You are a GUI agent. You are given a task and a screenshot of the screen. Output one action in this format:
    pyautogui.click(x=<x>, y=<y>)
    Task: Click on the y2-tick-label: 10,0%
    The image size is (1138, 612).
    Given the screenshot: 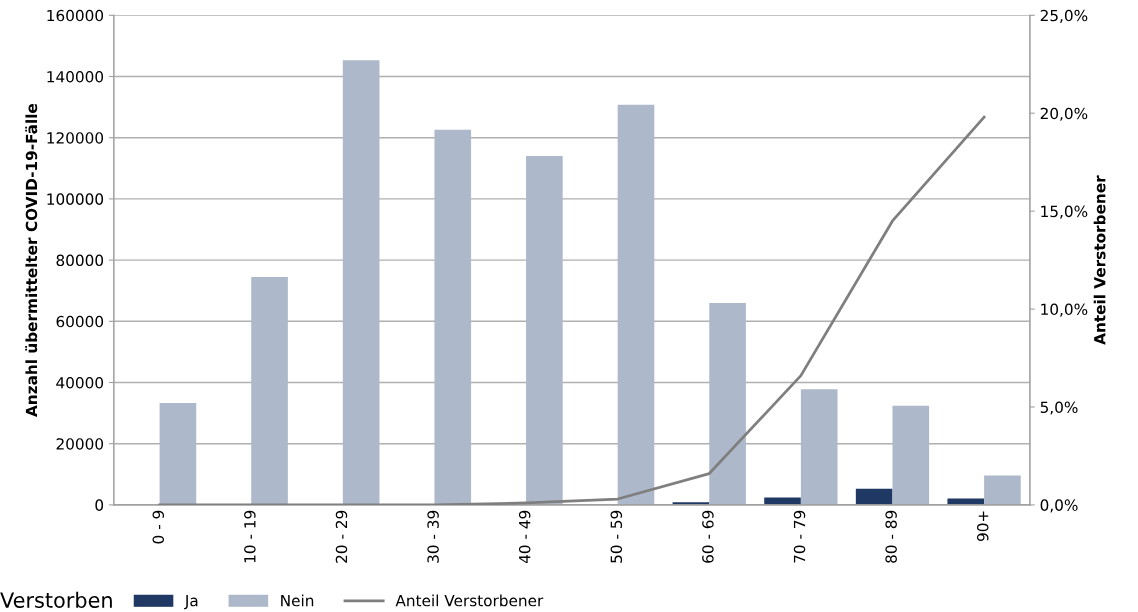 What is the action you would take?
    pyautogui.click(x=1064, y=310)
    